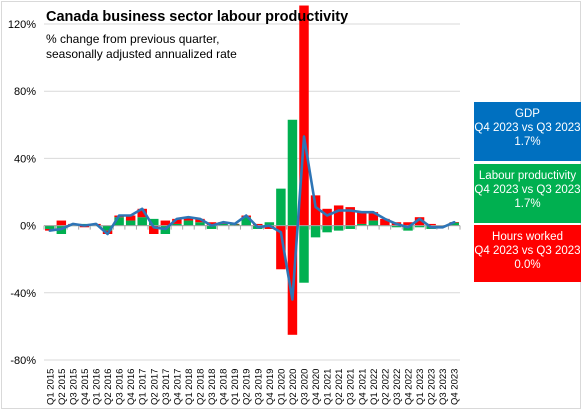 The height and width of the screenshot is (410, 582). I want to click on x-tick-label: Q3 2020, so click(305, 387).